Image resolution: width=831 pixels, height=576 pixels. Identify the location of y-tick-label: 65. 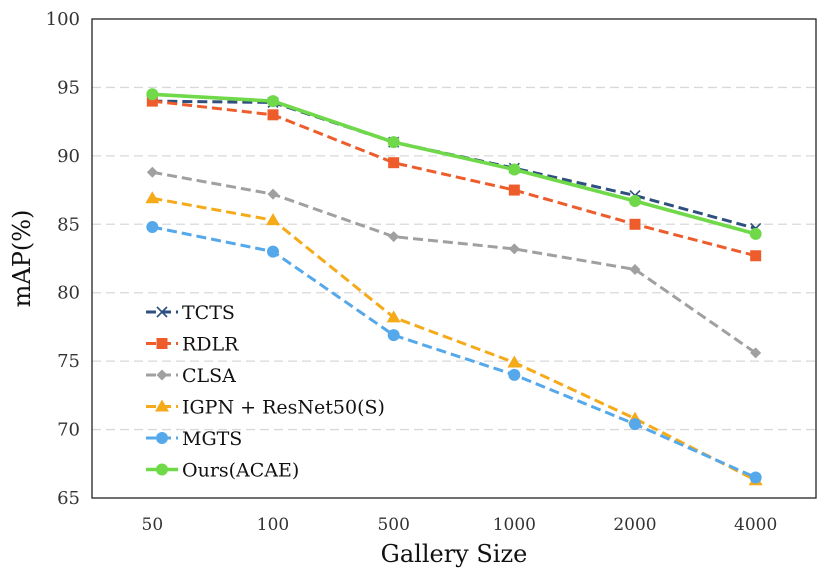
(68, 498).